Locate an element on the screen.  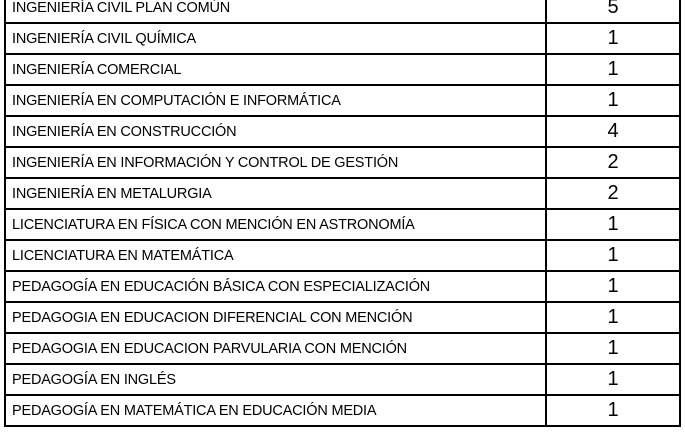
table-row: INGENIERÍA EN METALURGIA 2 is located at coordinates (342, 193).